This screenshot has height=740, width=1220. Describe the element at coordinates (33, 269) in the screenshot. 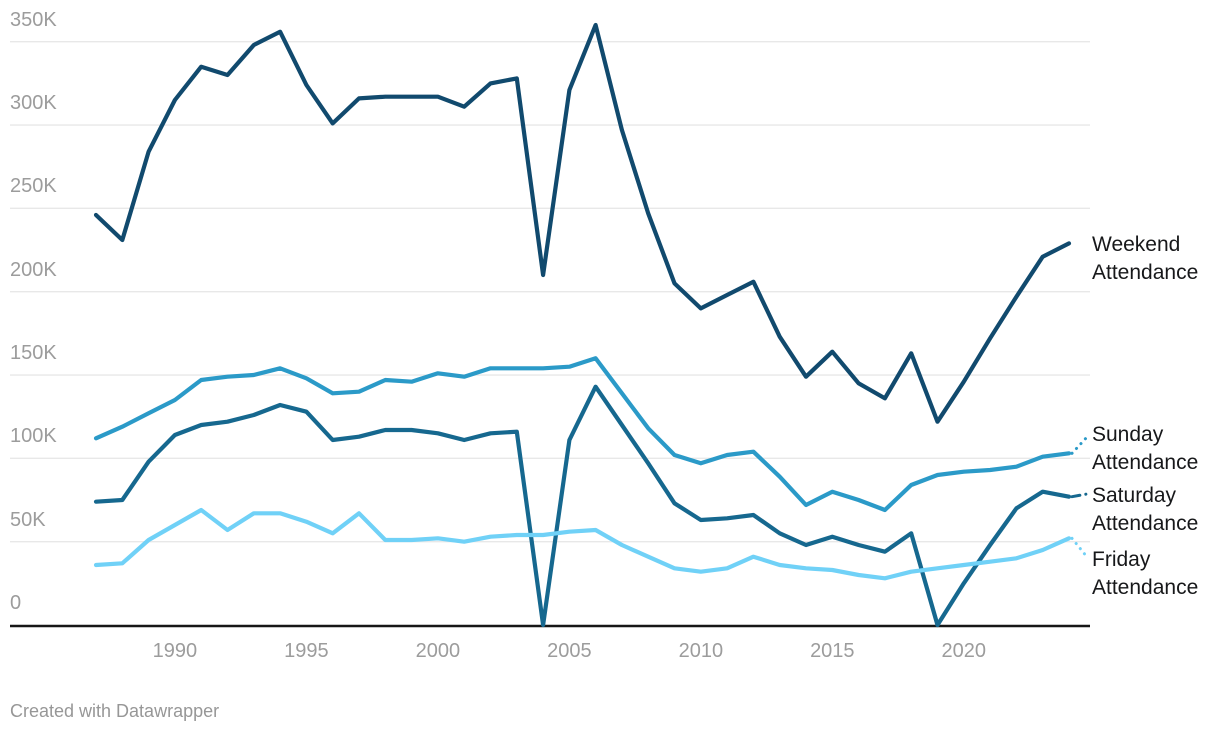

I see `y-tick-200K: 200K` at that location.